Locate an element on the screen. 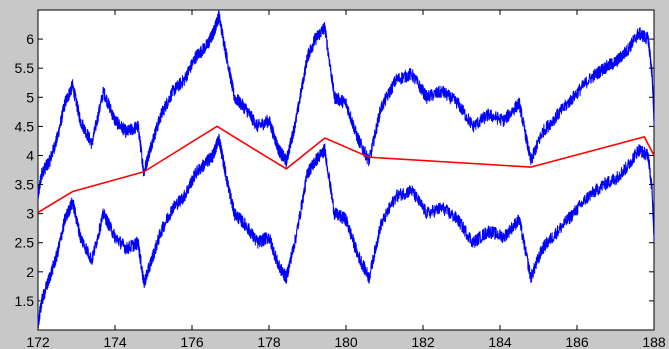 Image resolution: width=669 pixels, height=349 pixels. x-tick-label: 188 is located at coordinates (654, 341).